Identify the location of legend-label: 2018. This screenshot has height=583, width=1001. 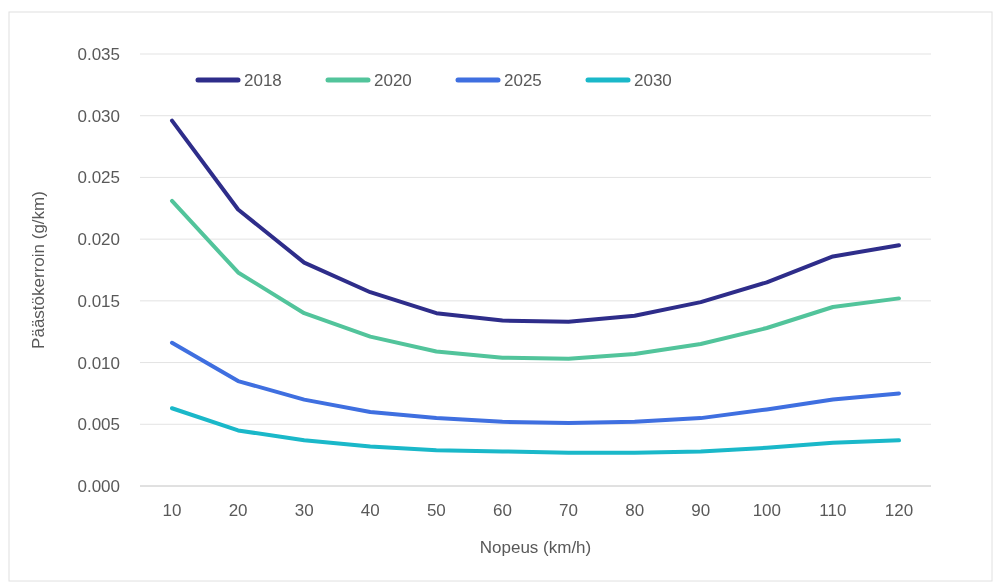
(263, 80).